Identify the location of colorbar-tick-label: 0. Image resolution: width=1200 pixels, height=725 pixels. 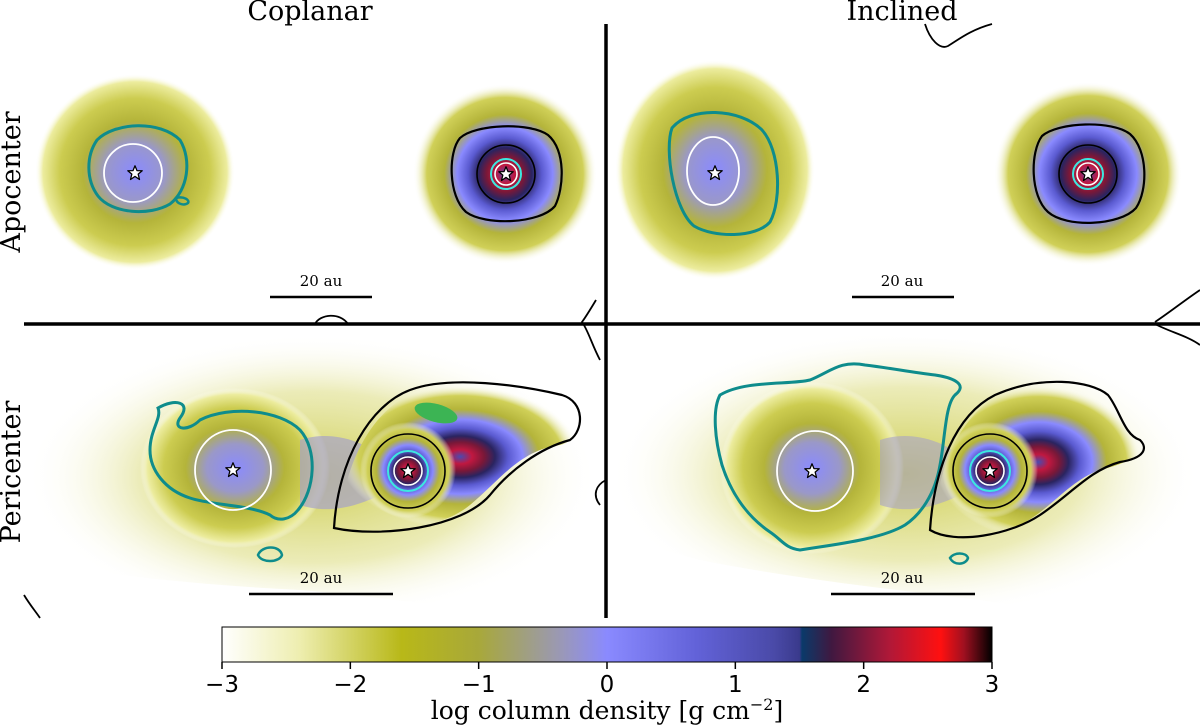
(607, 685).